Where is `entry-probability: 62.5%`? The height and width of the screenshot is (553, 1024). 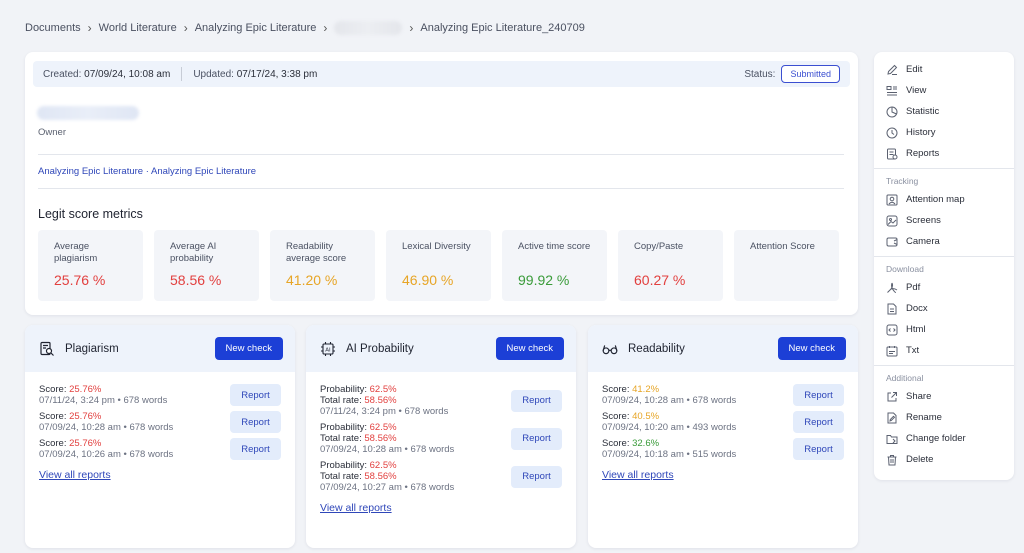
entry-probability: 62.5% is located at coordinates (383, 389).